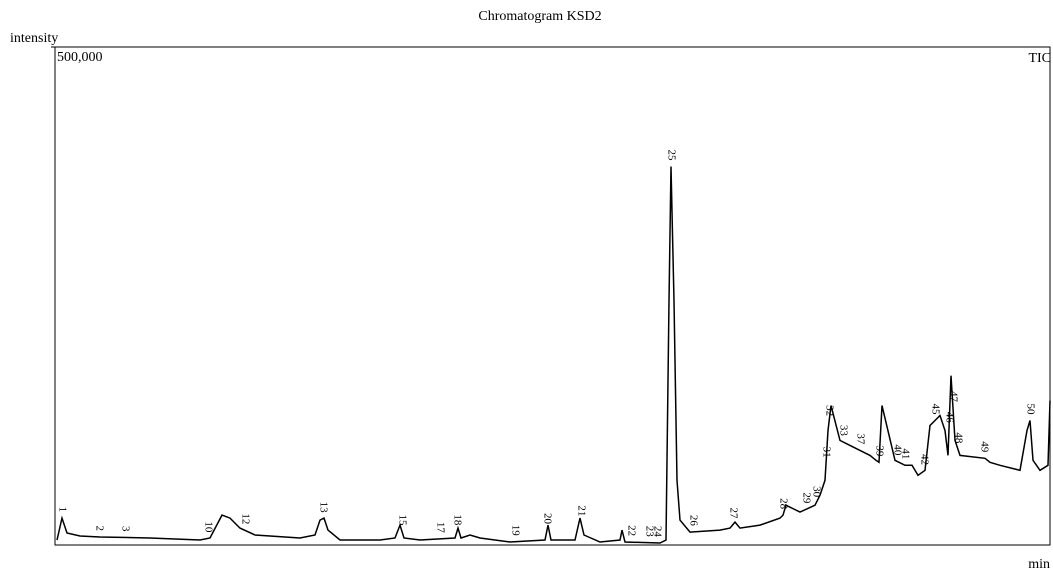 The image size is (1053, 572). What do you see at coordinates (457, 520) in the screenshot?
I see `peak-label: 18` at bounding box center [457, 520].